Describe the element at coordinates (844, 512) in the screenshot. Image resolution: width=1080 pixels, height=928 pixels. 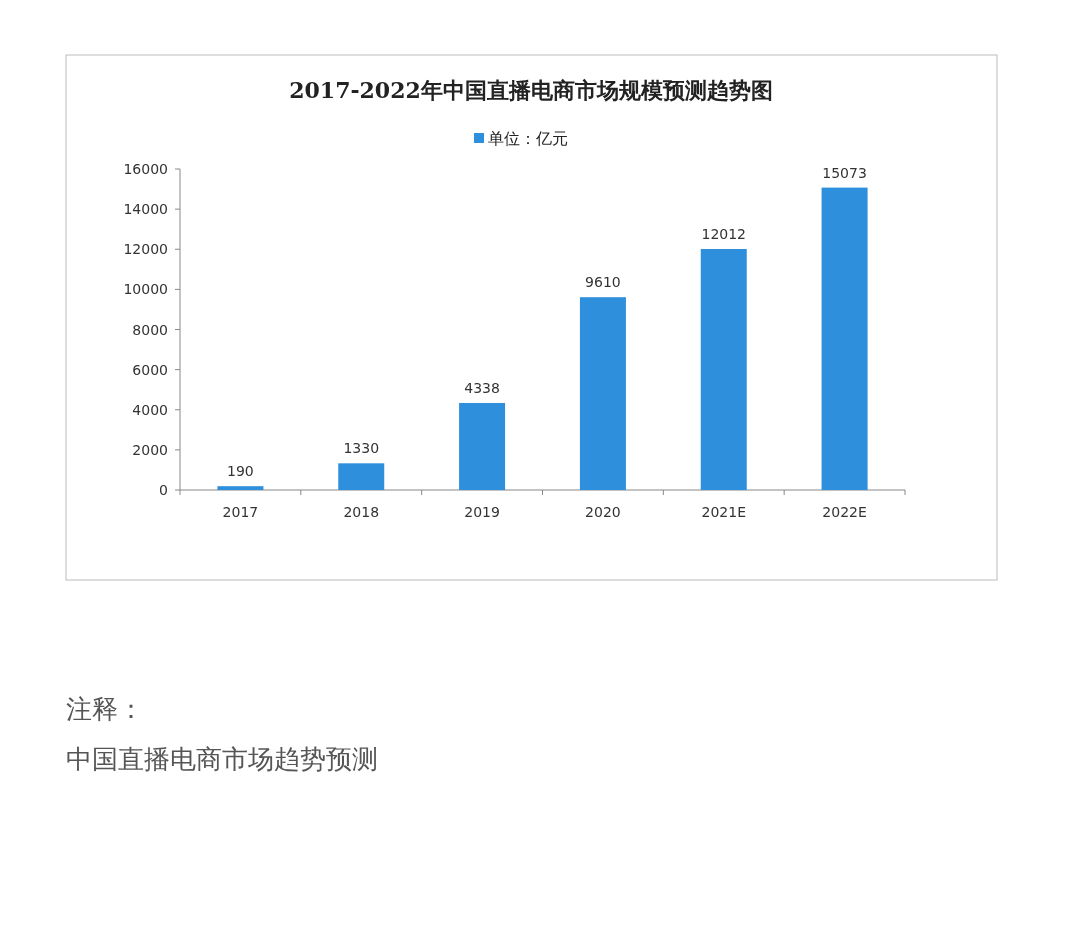
I see `x-tick-label: 2022E` at that location.